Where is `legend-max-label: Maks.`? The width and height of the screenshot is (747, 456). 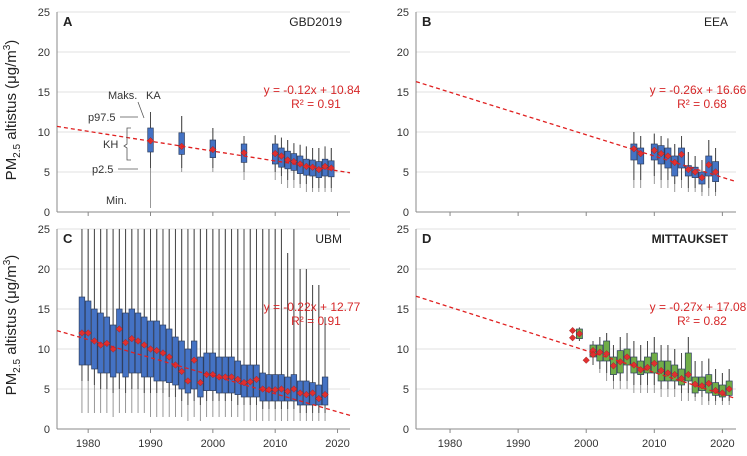 legend-max-label: Maks. is located at coordinates (122, 96).